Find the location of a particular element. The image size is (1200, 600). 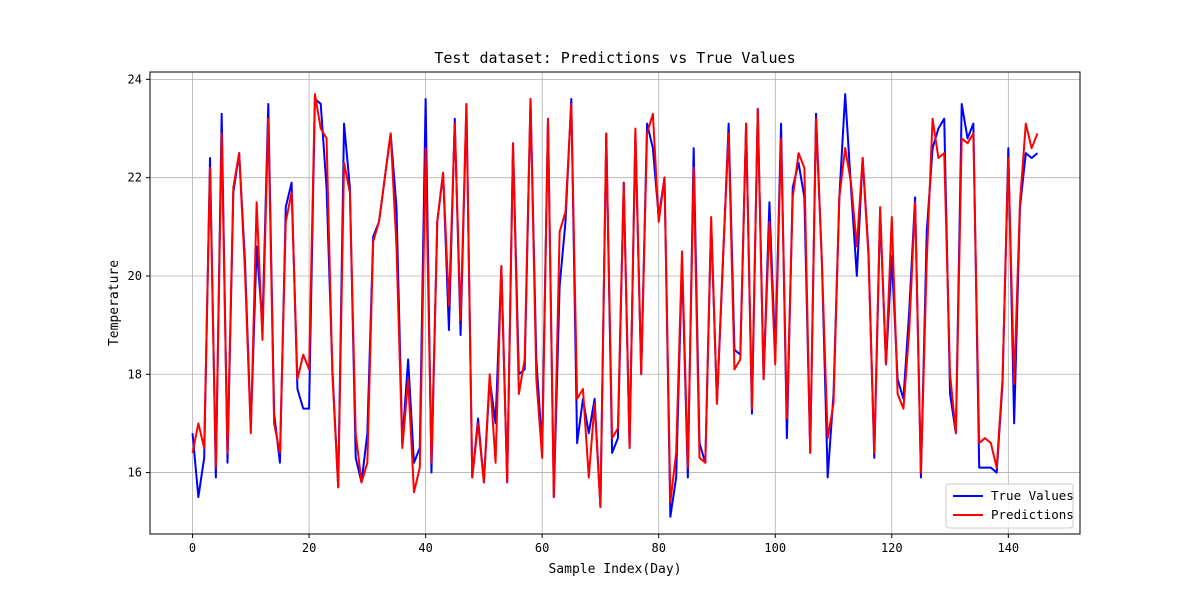

x-tick-label: 40 is located at coordinates (425, 548).